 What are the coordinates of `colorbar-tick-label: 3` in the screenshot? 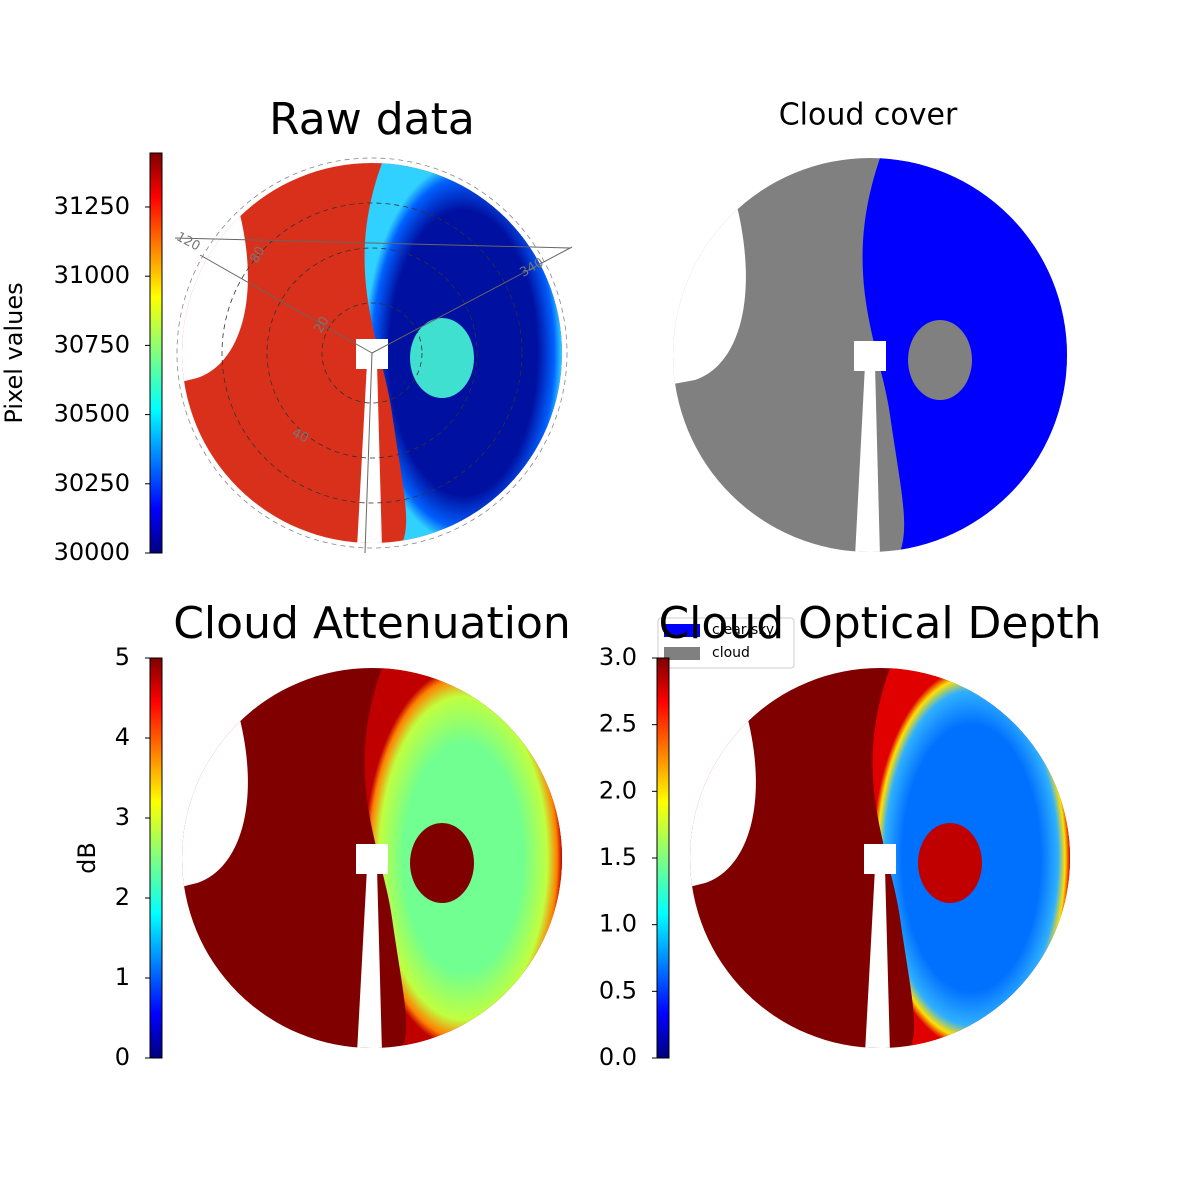 It's located at (122, 817).